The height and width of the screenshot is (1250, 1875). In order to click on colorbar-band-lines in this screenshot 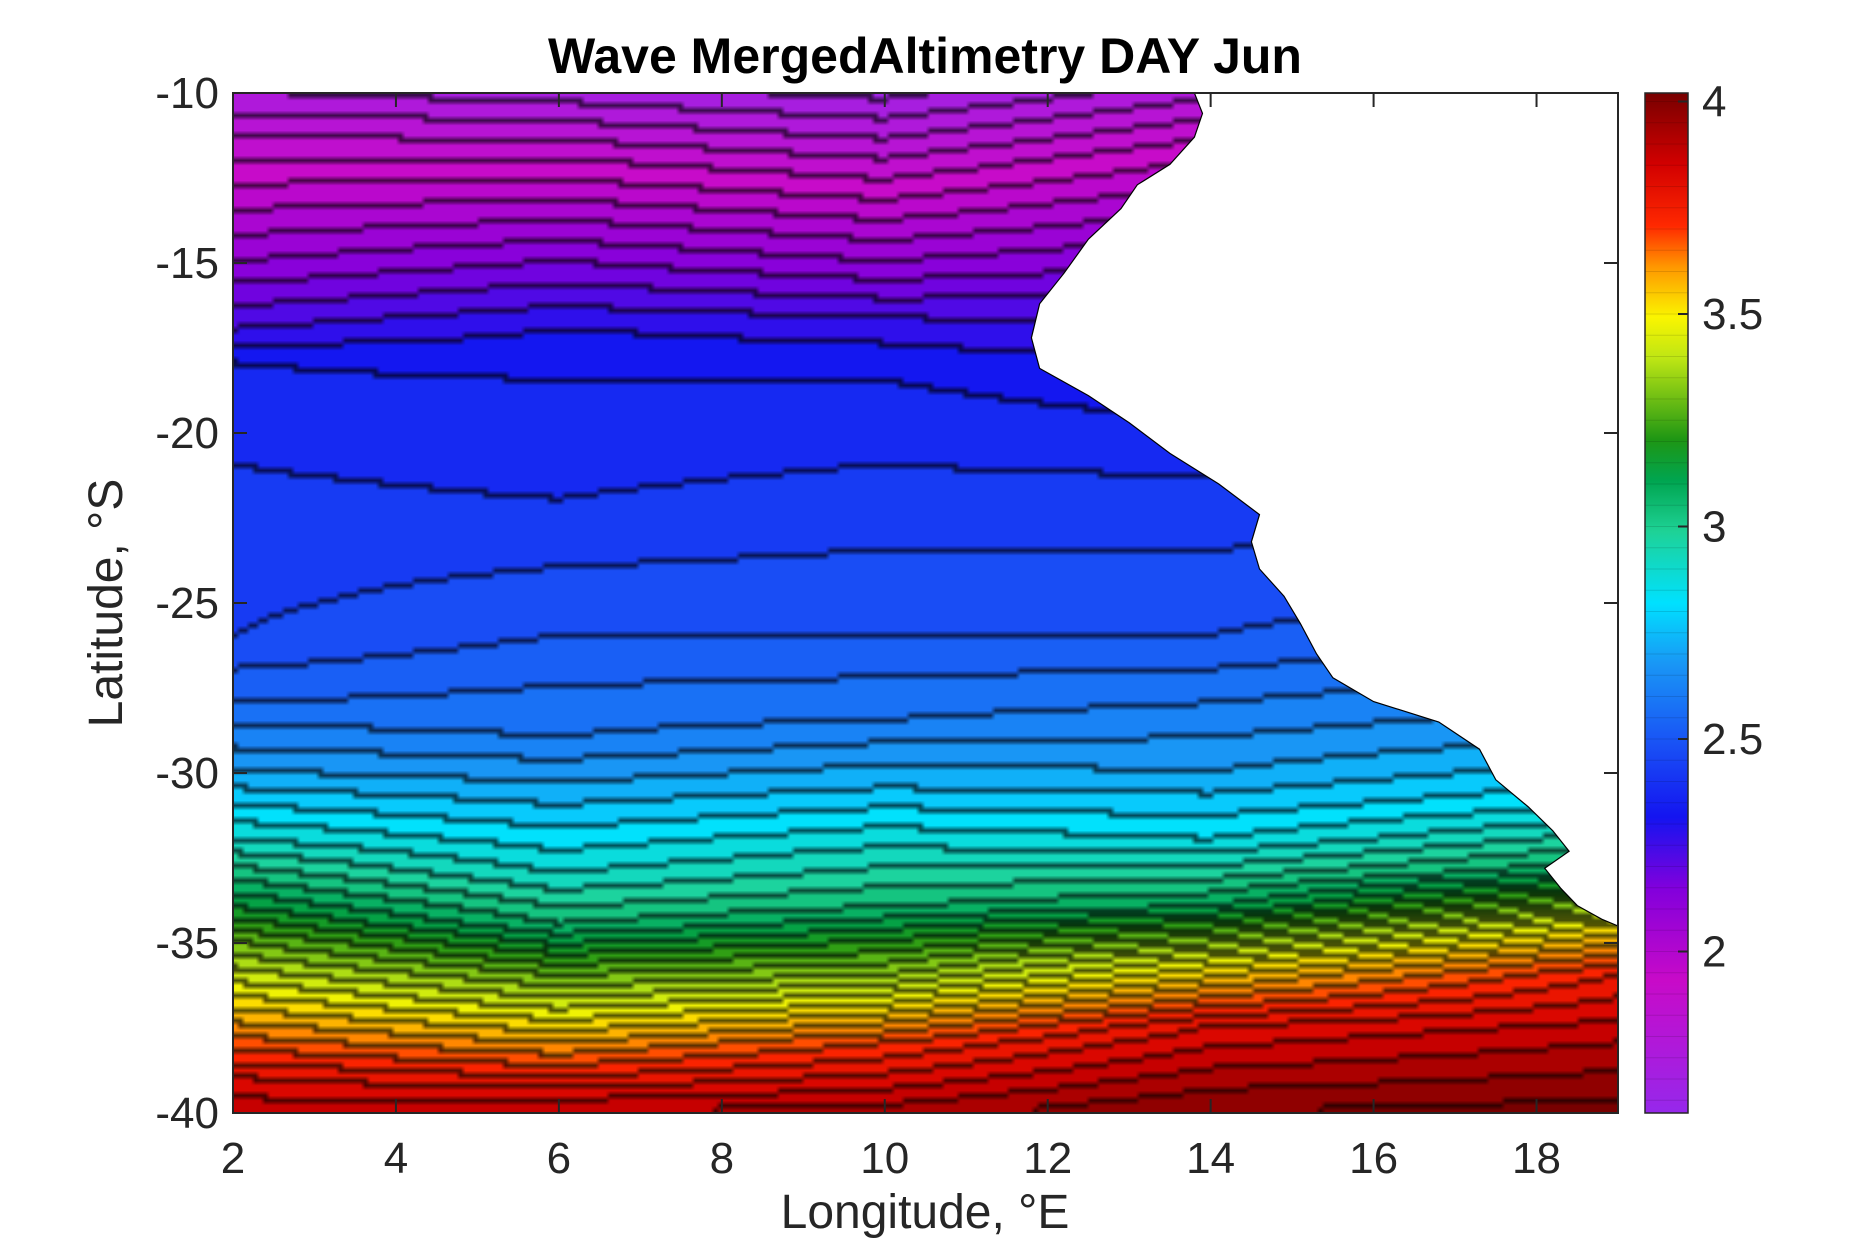, I will do `click(1666, 601)`.